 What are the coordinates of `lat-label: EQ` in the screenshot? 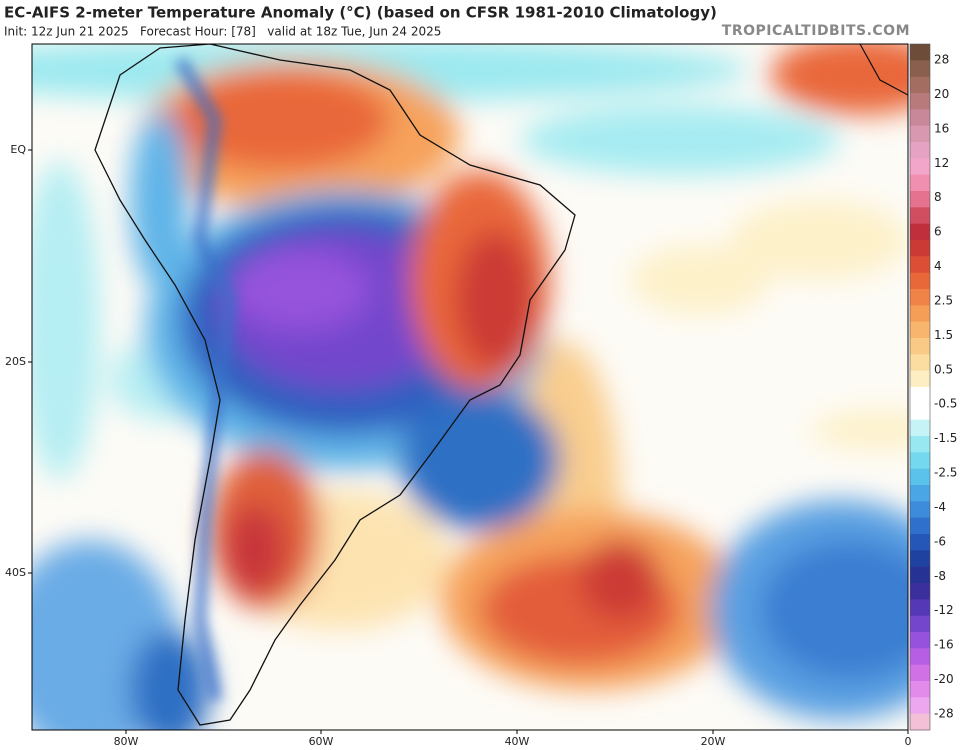 It's located at (18, 149).